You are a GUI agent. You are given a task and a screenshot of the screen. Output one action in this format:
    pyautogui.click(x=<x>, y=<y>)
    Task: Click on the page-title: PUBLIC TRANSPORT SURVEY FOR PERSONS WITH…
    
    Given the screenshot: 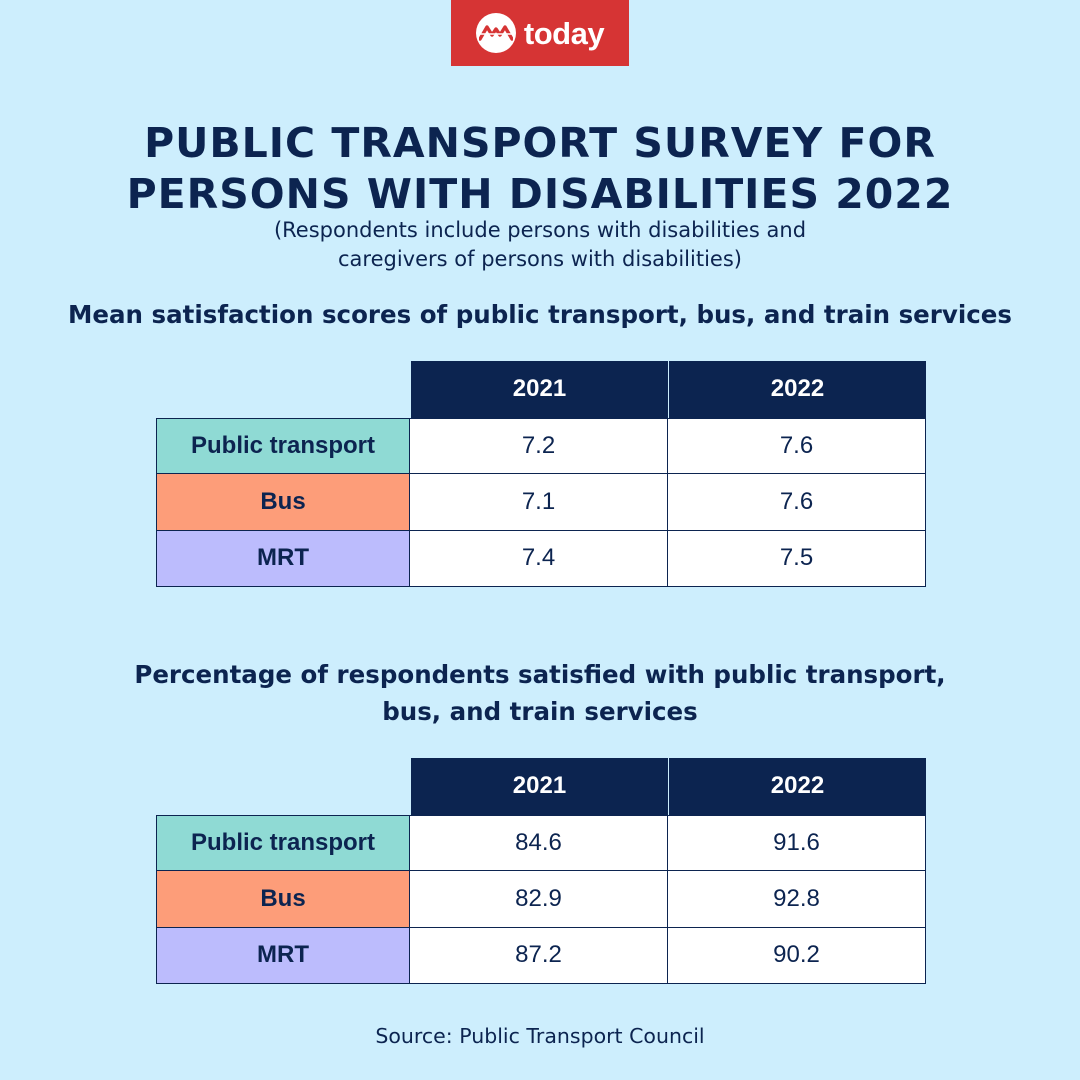 What is the action you would take?
    pyautogui.click(x=540, y=169)
    